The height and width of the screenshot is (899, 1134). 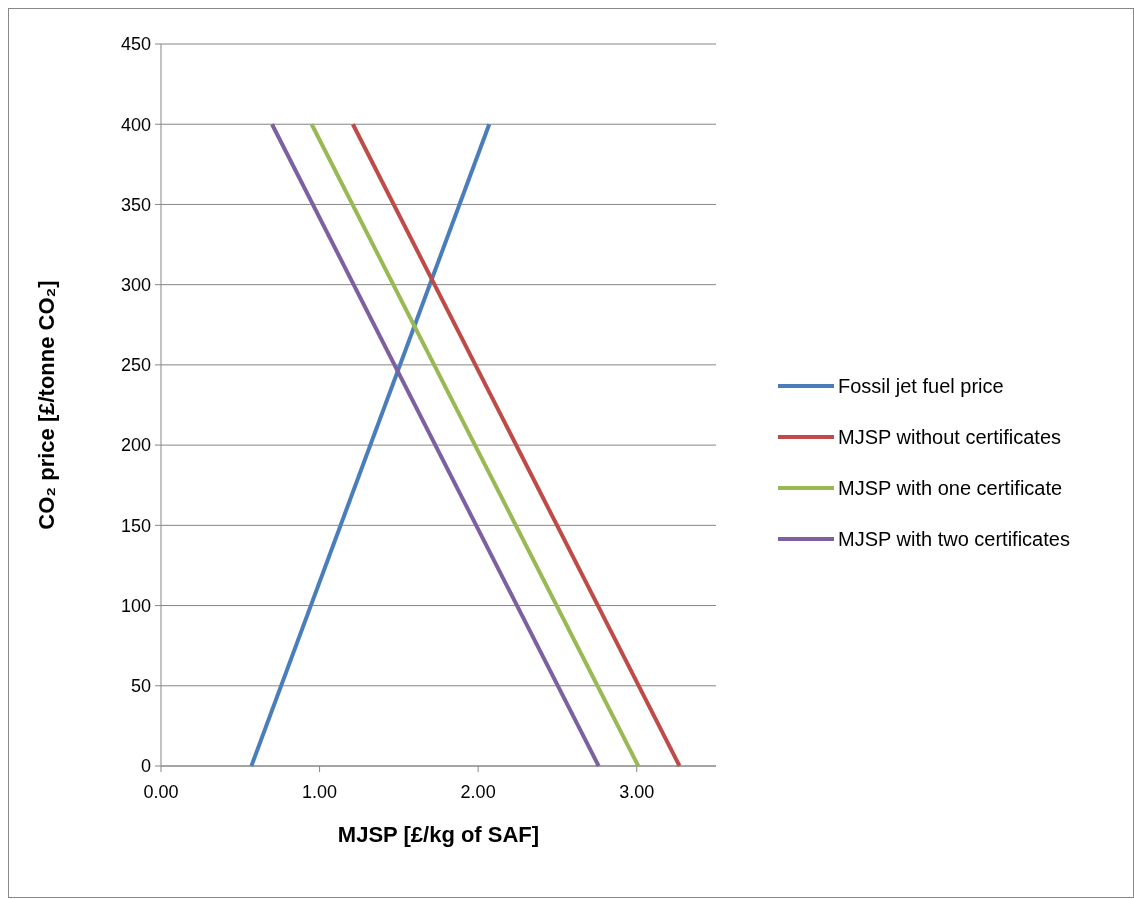 I want to click on y-tick-label: 400, so click(x=135, y=124).